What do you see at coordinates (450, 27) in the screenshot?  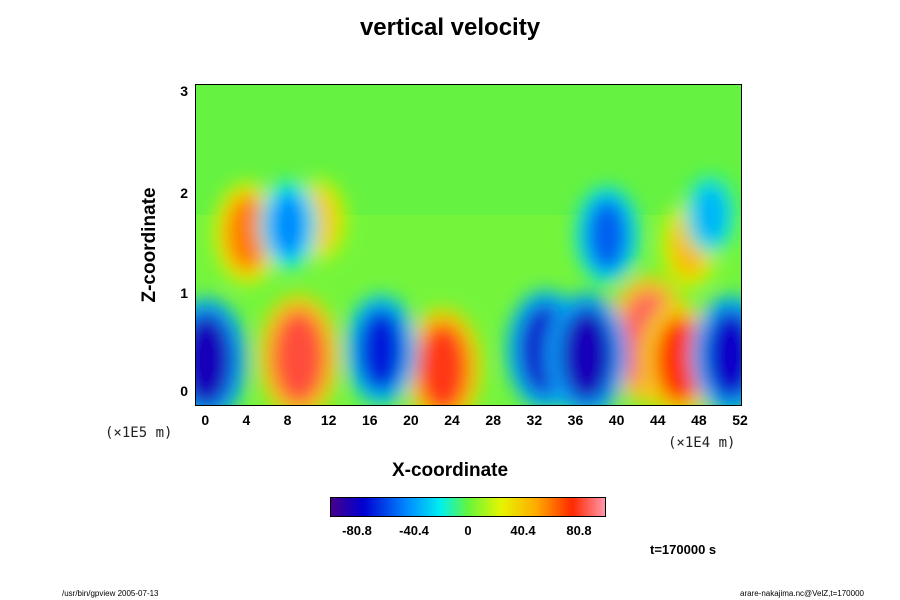 I see `chart-title: vertical velocity` at bounding box center [450, 27].